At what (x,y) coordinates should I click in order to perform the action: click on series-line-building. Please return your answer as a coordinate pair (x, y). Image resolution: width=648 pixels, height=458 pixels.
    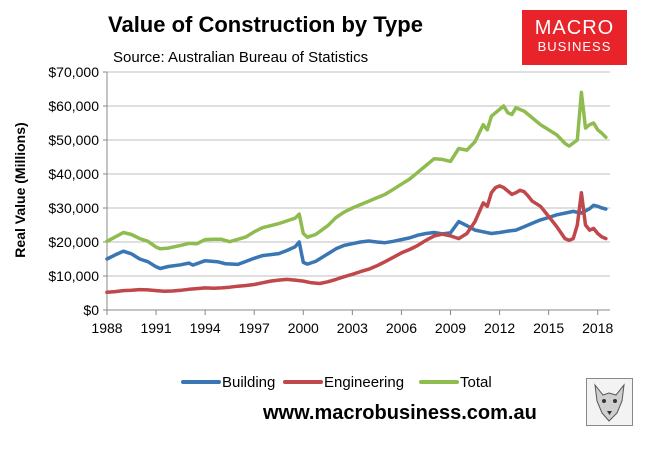
    Looking at the image, I should click on (356, 237).